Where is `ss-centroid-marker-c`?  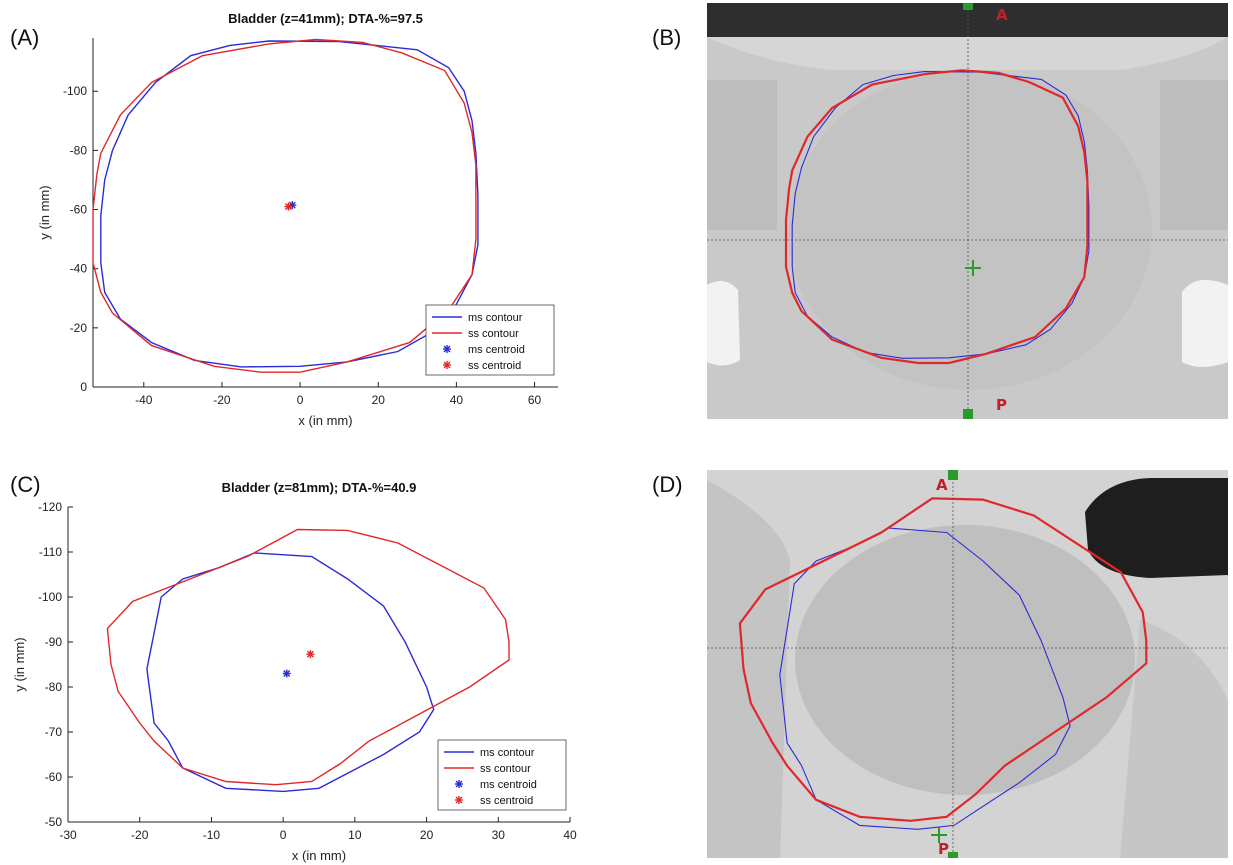
ss-centroid-marker-c is located at coordinates (310, 654).